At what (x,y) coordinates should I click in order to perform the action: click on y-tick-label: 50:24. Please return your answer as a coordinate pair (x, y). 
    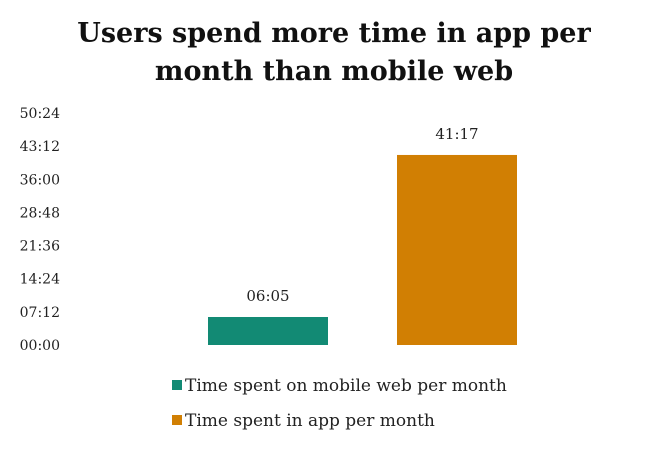
    Looking at the image, I should click on (40, 114).